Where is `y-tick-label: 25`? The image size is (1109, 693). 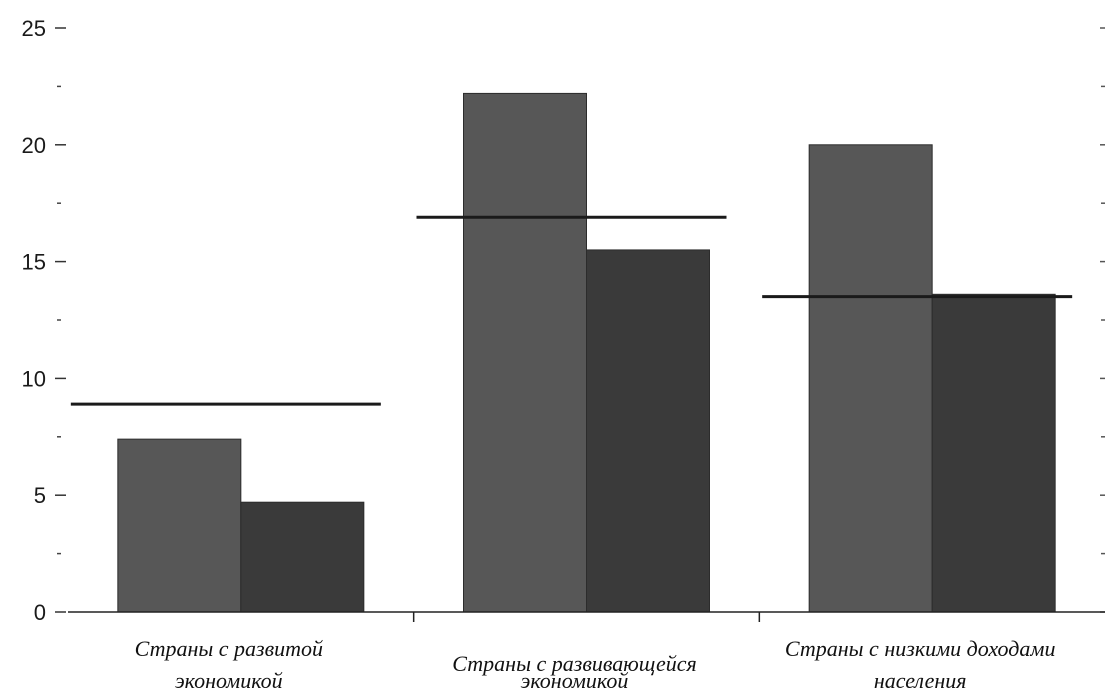
y-tick-label: 25 is located at coordinates (34, 28).